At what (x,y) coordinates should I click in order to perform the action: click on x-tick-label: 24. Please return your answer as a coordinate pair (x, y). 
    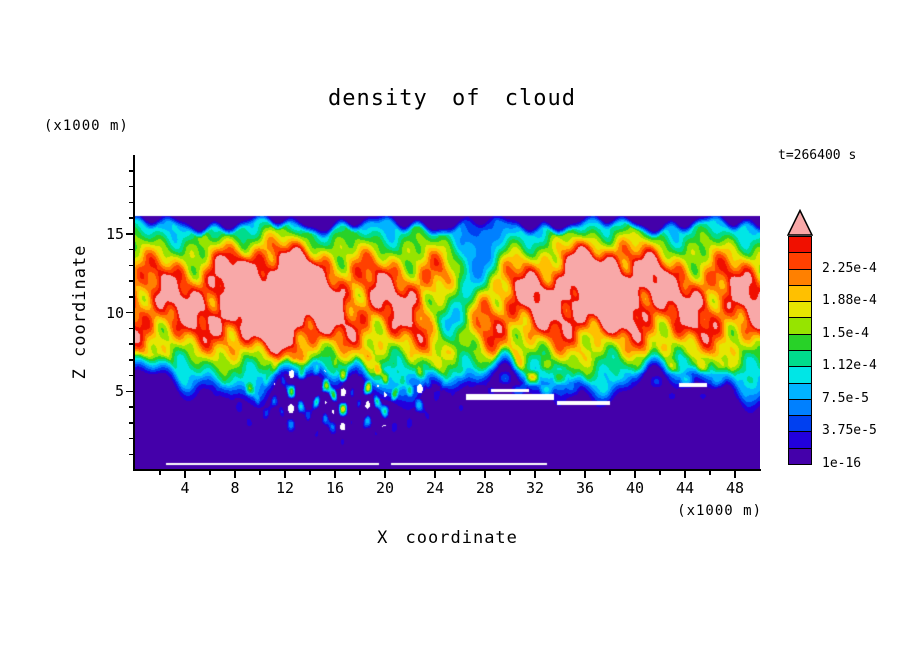
    Looking at the image, I should click on (435, 488).